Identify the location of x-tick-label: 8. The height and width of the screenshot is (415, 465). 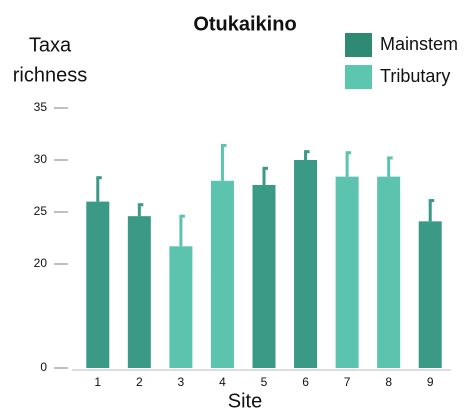
(388, 382).